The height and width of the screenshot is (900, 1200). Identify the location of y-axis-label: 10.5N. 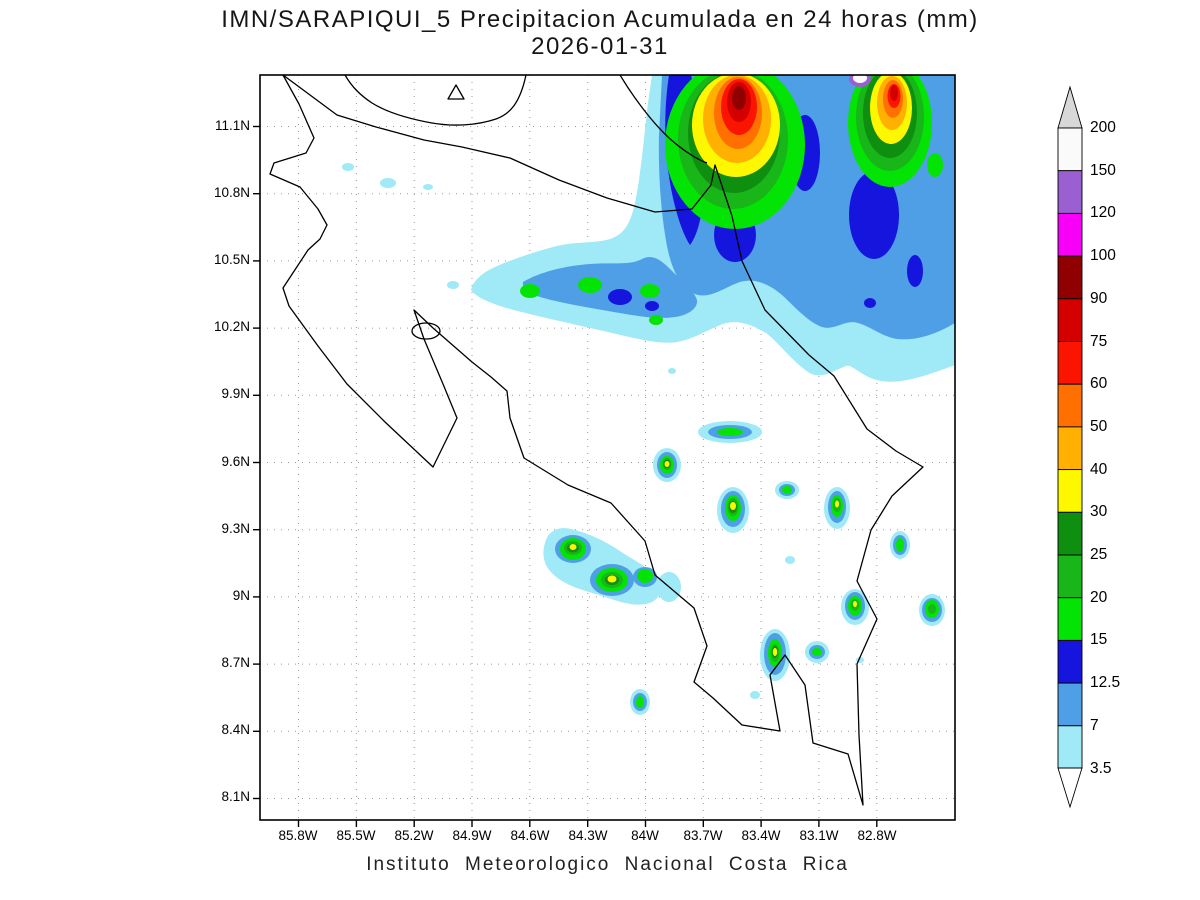
(231, 259).